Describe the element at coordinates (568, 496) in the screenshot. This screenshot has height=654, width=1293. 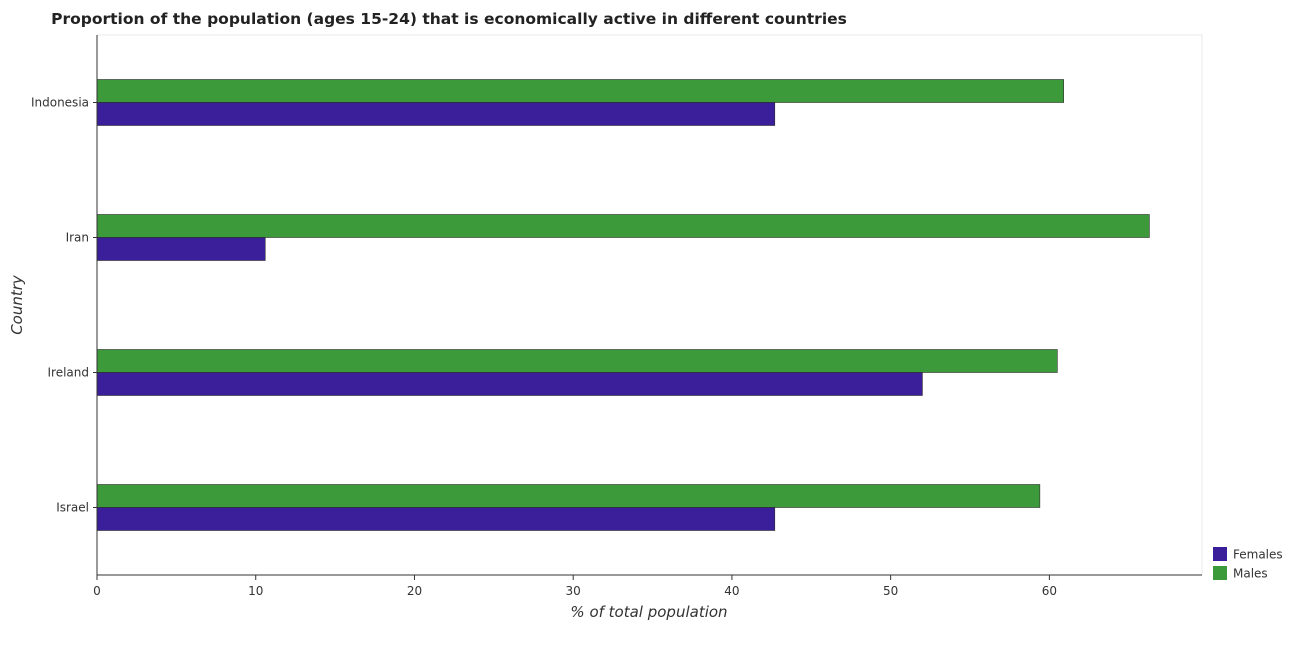
I see `bar-males-israel` at that location.